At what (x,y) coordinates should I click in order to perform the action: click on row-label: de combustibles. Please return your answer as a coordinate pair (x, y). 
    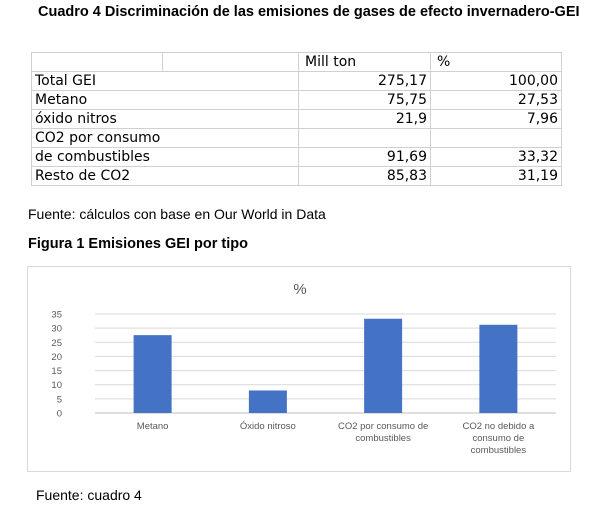
    Looking at the image, I should click on (165, 157).